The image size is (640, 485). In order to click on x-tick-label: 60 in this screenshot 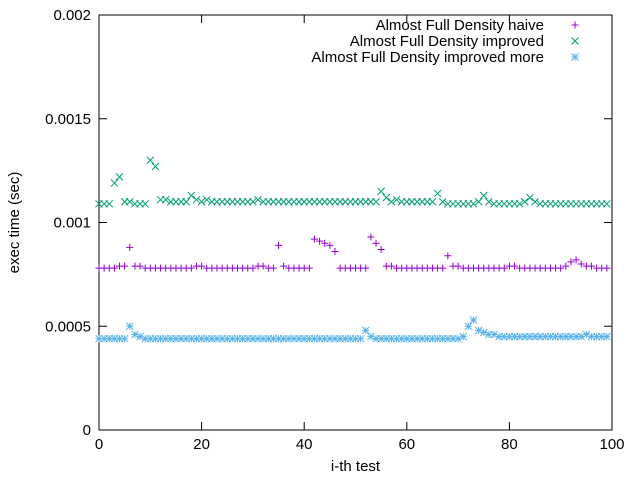, I will do `click(406, 444)`.